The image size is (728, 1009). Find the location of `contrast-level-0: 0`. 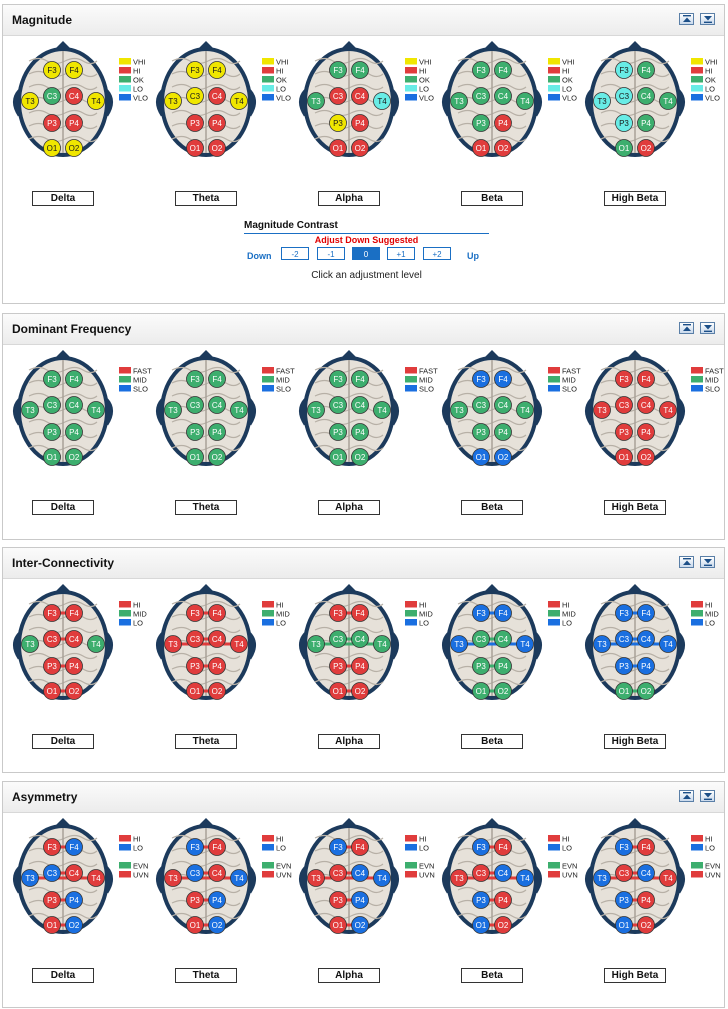

contrast-level-0: 0 is located at coordinates (366, 253).